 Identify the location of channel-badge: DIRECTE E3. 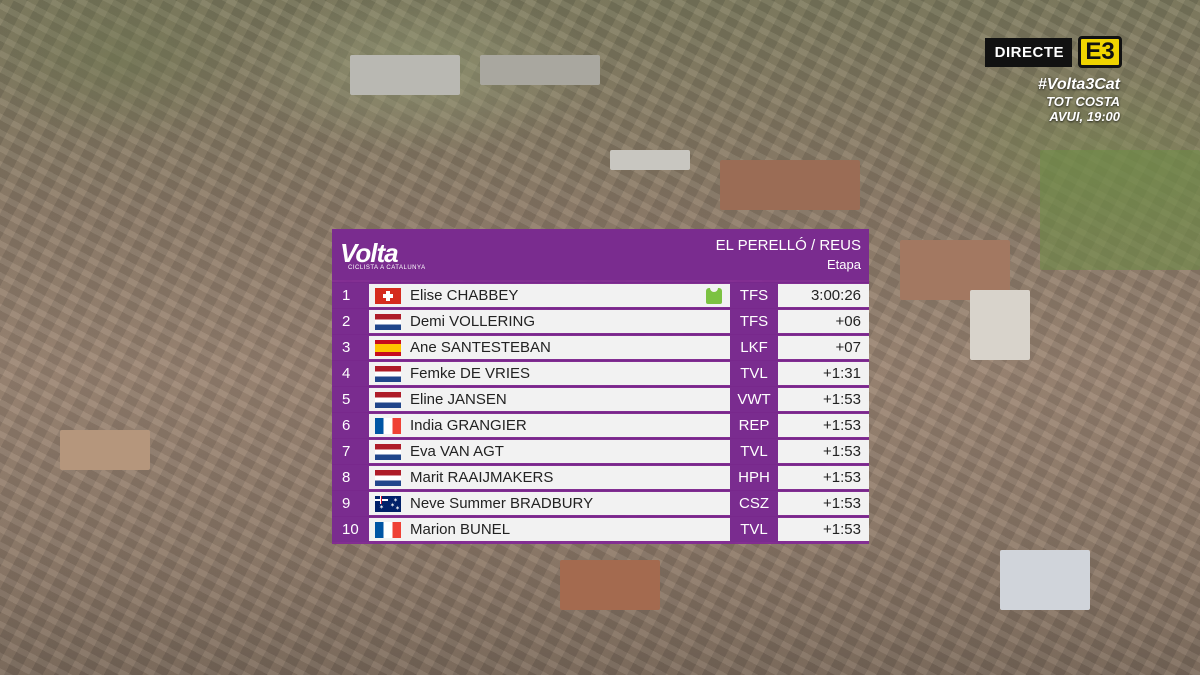
(1053, 52).